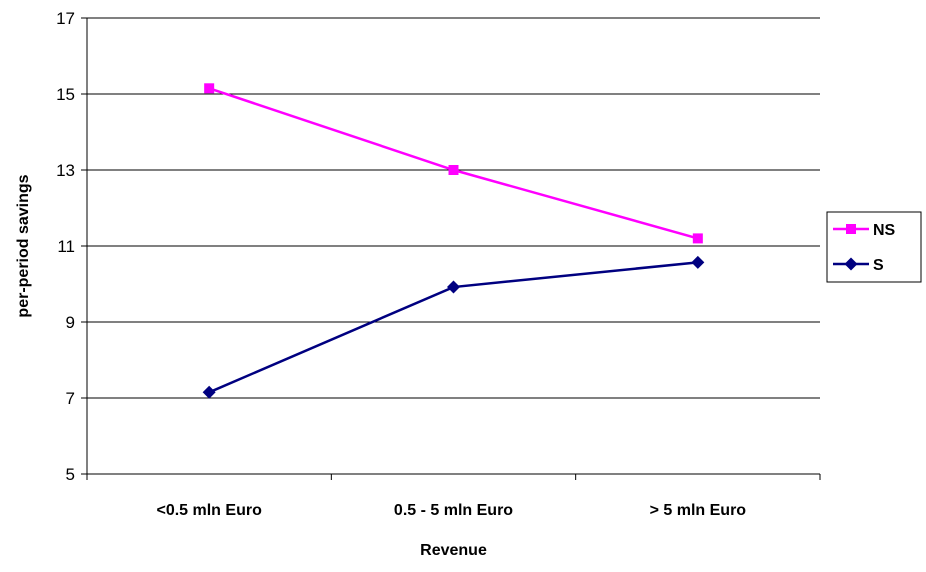 The image size is (926, 572). Describe the element at coordinates (209, 510) in the screenshot. I see `x-tick-label: <0.5 mln Euro` at that location.